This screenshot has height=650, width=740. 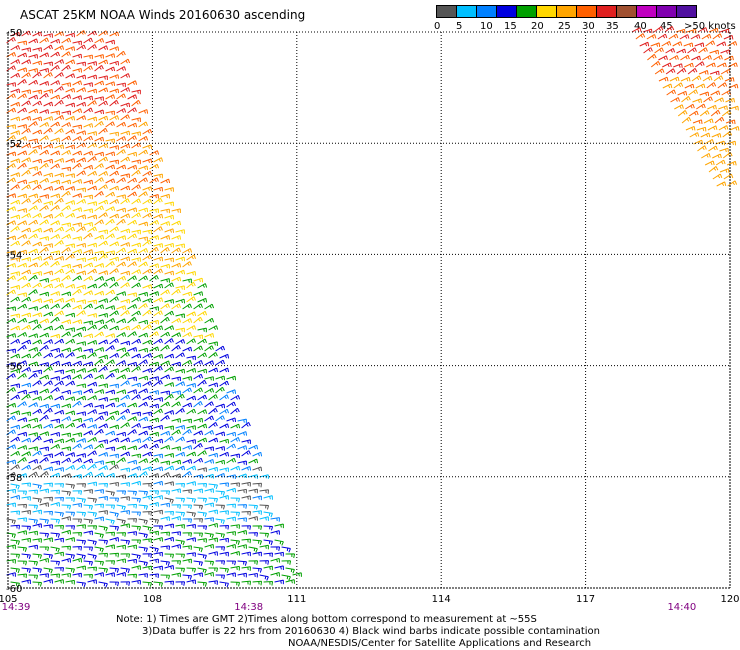 What do you see at coordinates (686, 11) in the screenshot?
I see `scale-color-box` at bounding box center [686, 11].